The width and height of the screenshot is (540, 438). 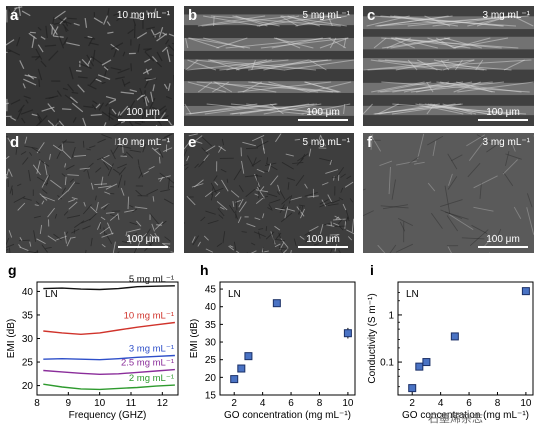 I want to click on y-tick-label: 15, so click(x=211, y=396).